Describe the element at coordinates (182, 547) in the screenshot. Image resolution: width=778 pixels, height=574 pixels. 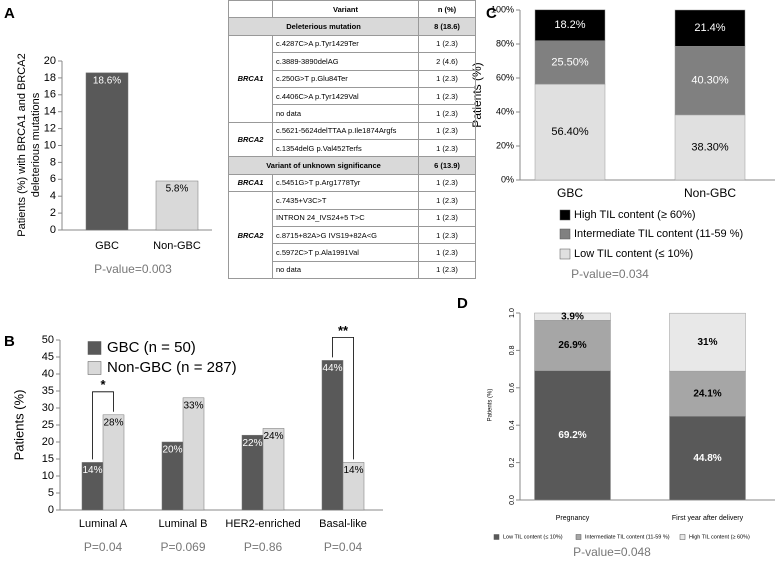
I see `p-value: P=0.069` at that location.